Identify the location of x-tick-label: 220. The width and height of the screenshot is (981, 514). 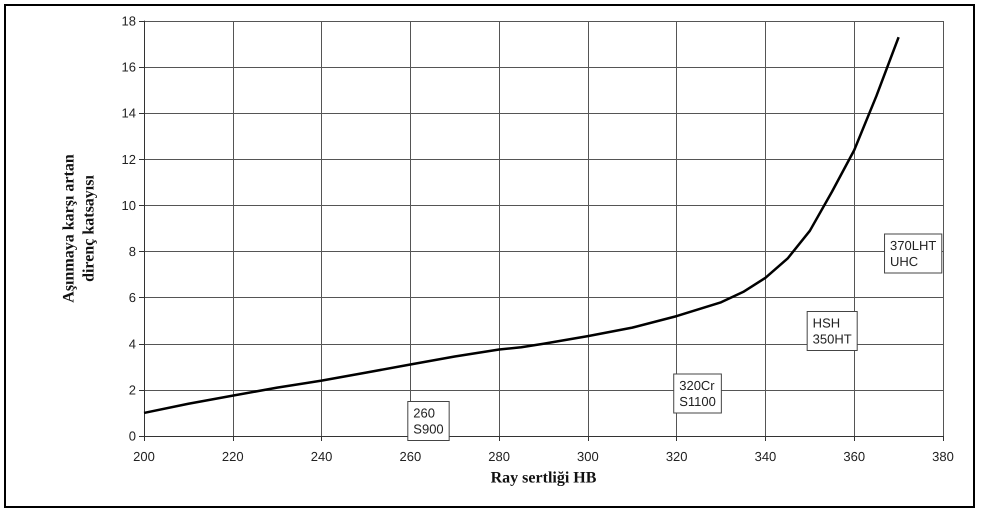
(233, 456).